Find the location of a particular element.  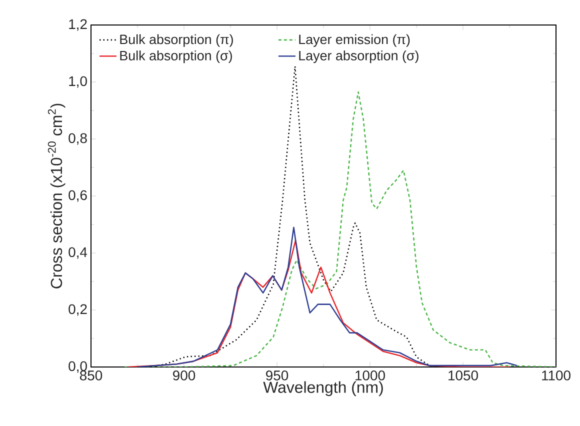

x-tick-label: 1050 is located at coordinates (463, 375).